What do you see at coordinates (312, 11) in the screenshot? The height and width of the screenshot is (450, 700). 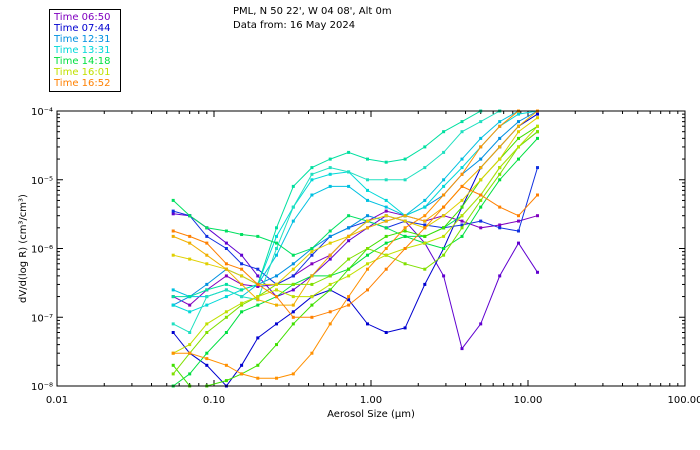 I see `header-location: PML, N 50 22', W 04 08', Alt 0m` at bounding box center [312, 11].